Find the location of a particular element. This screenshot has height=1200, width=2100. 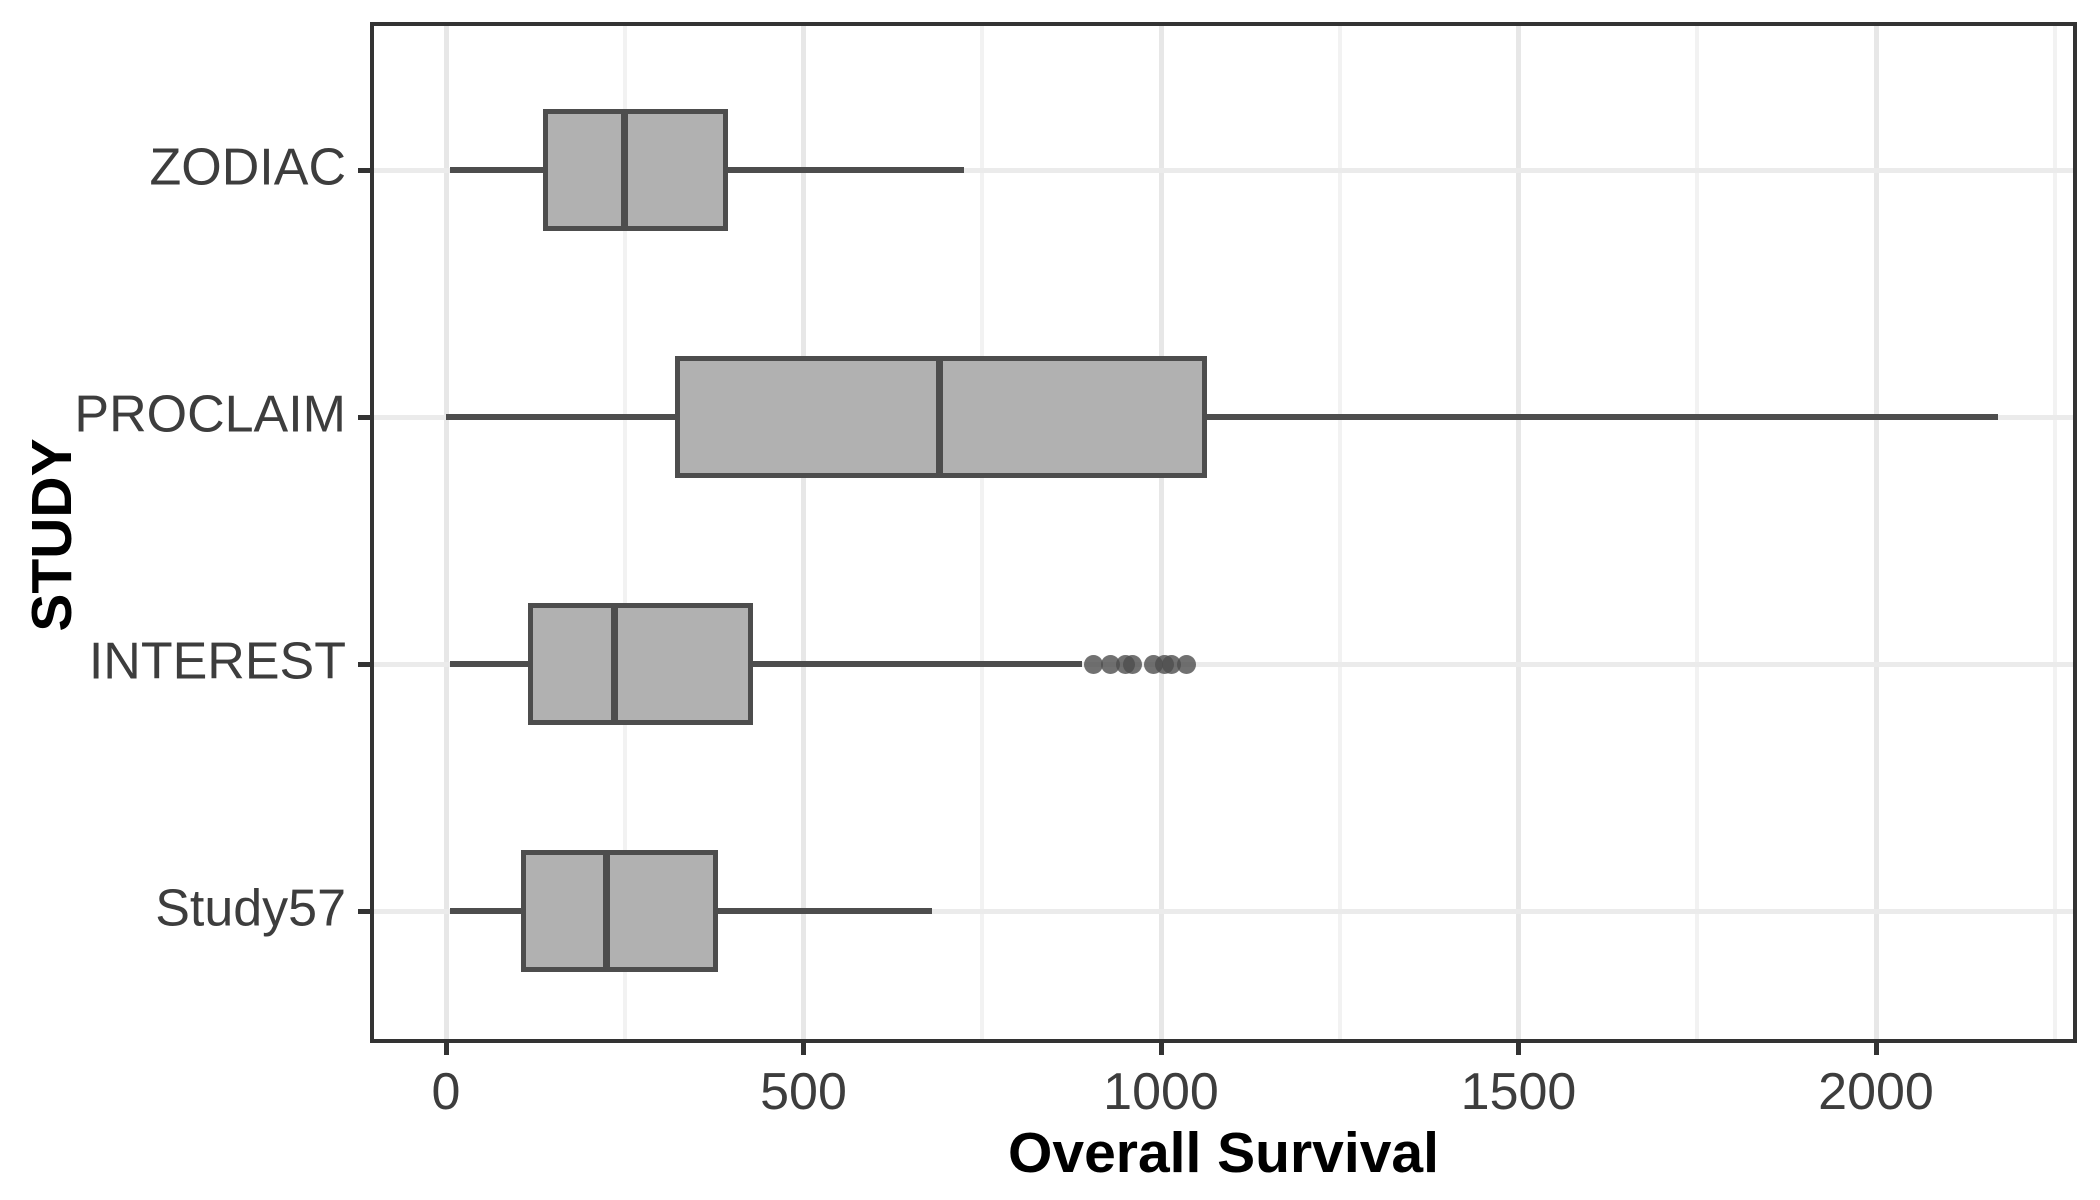

x-tick-label: 0 is located at coordinates (446, 1092).